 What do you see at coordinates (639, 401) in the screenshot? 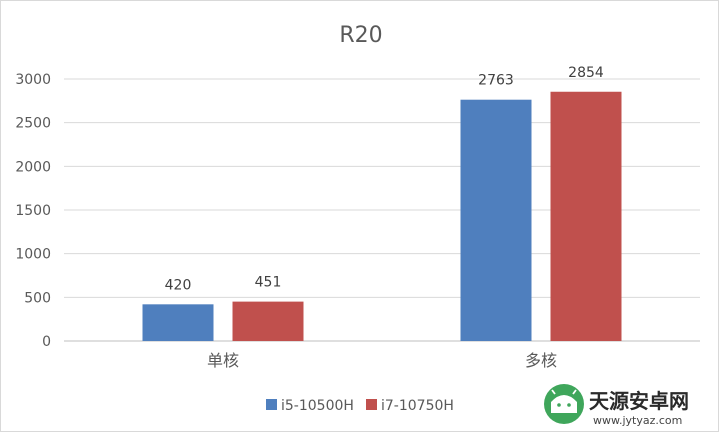
I see `watermark-name: 天源安卓网` at bounding box center [639, 401].